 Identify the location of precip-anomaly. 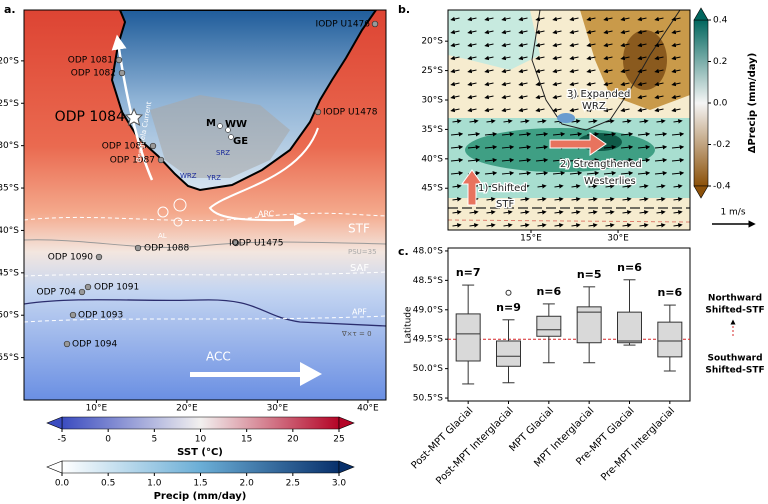
(494, 40).